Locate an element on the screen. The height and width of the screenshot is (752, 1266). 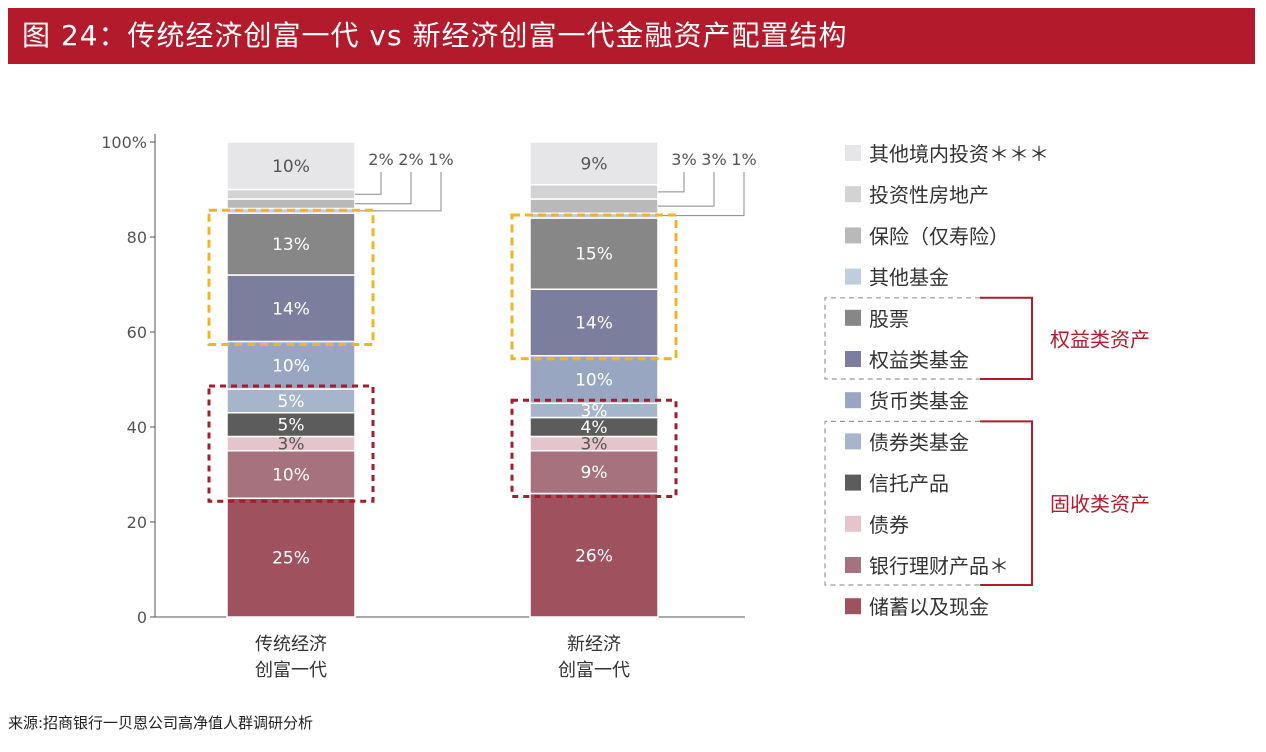
legend-label: 股票 is located at coordinates (889, 319).